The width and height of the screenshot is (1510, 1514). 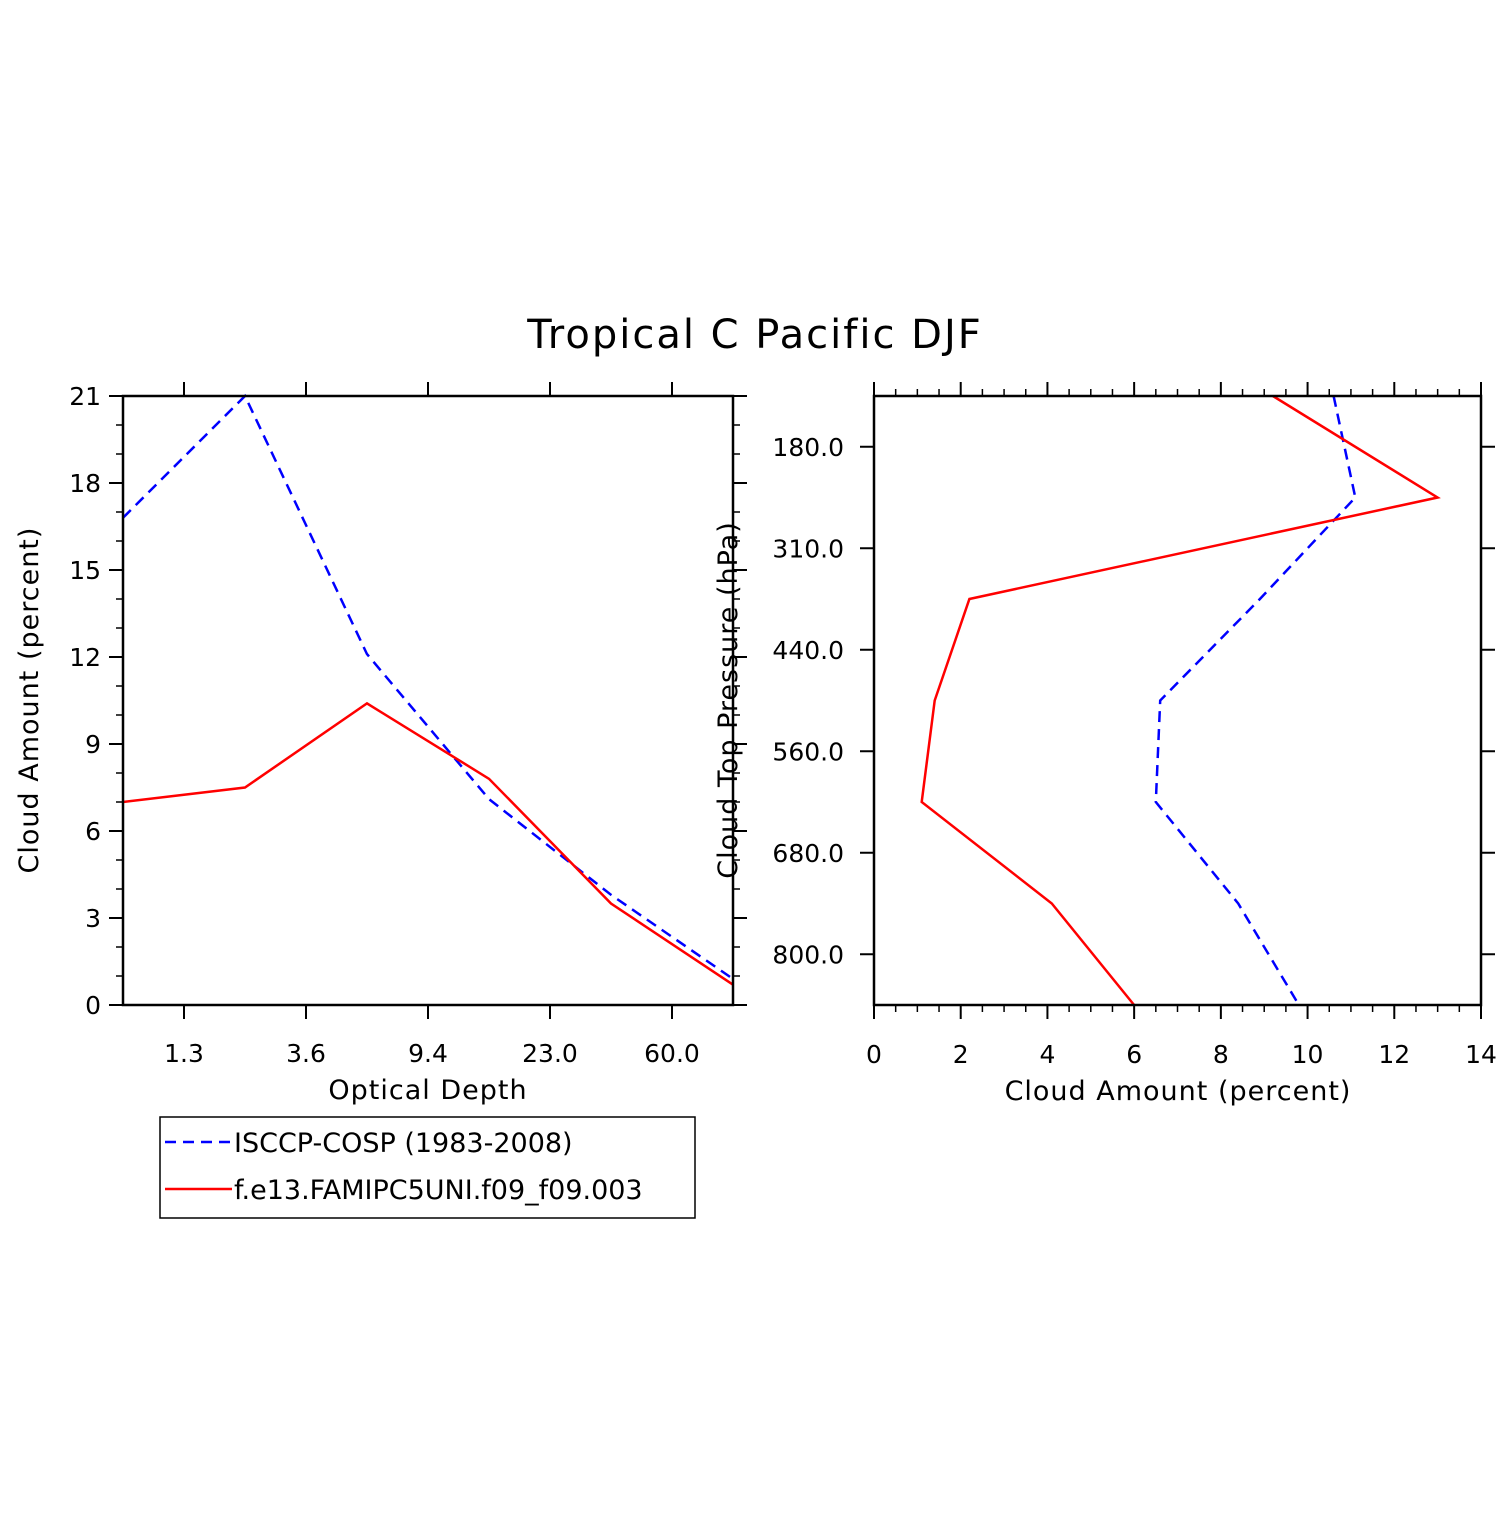 I want to click on right-y-tick-label: 310.0, so click(x=808, y=548).